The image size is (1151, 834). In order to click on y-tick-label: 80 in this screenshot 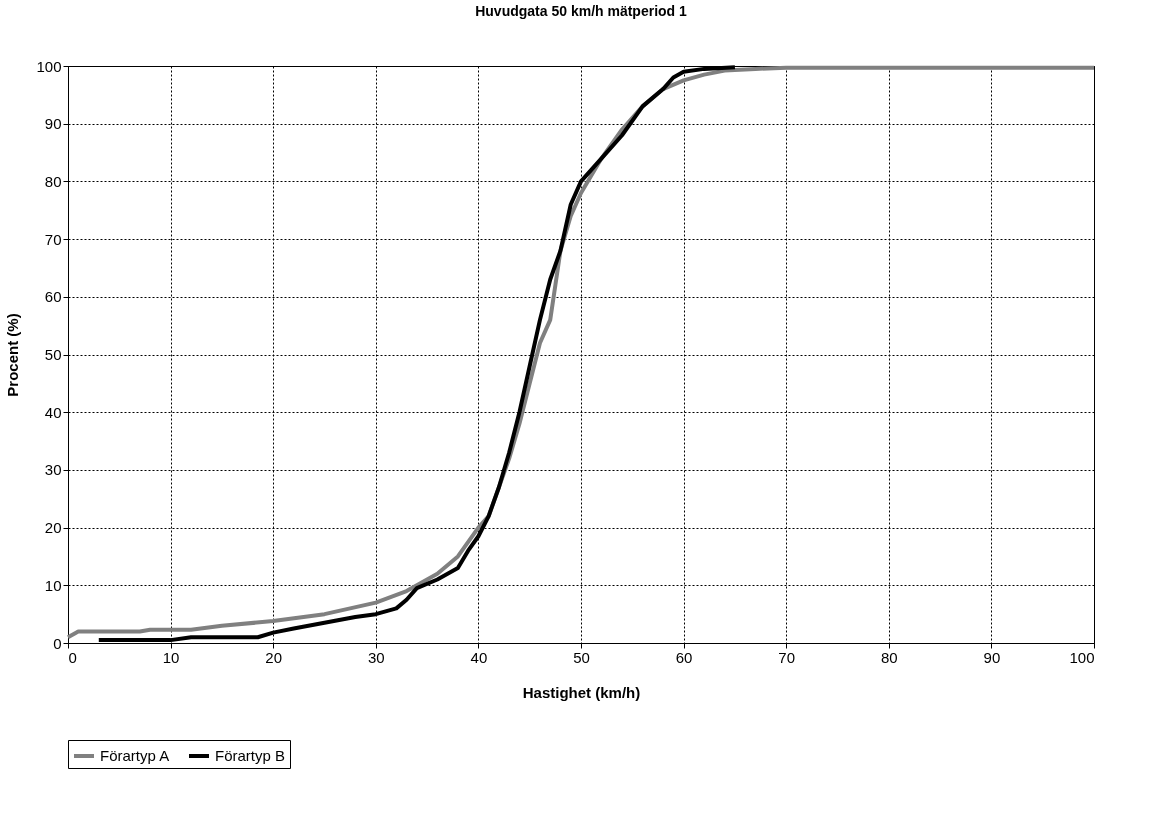, I will do `click(53, 181)`.